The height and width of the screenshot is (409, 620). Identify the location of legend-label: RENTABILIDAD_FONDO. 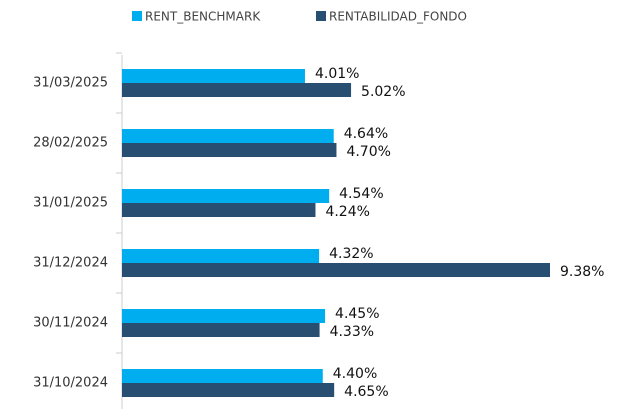
(398, 17).